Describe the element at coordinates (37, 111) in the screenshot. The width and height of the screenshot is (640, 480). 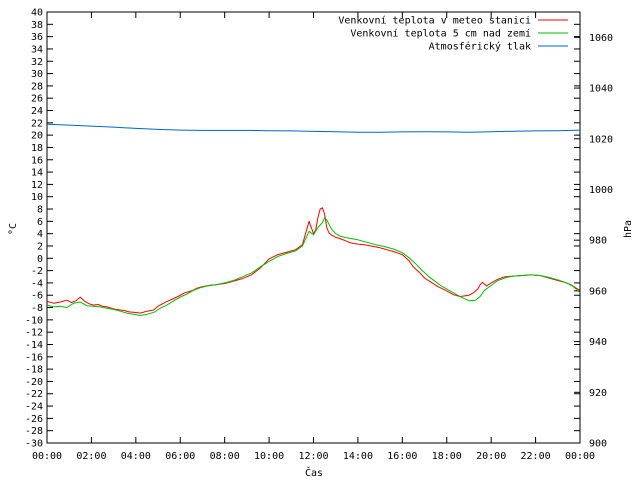
I see `y-tick-label: 24` at that location.